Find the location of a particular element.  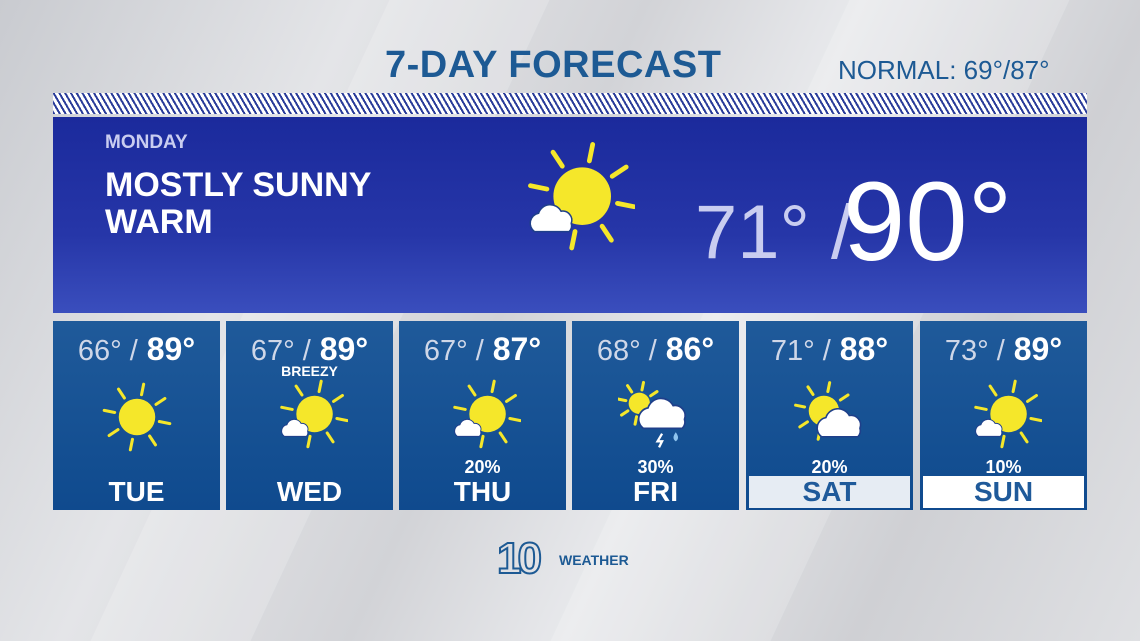

day-card-tue: 66° / 89° TUE is located at coordinates (136, 415).